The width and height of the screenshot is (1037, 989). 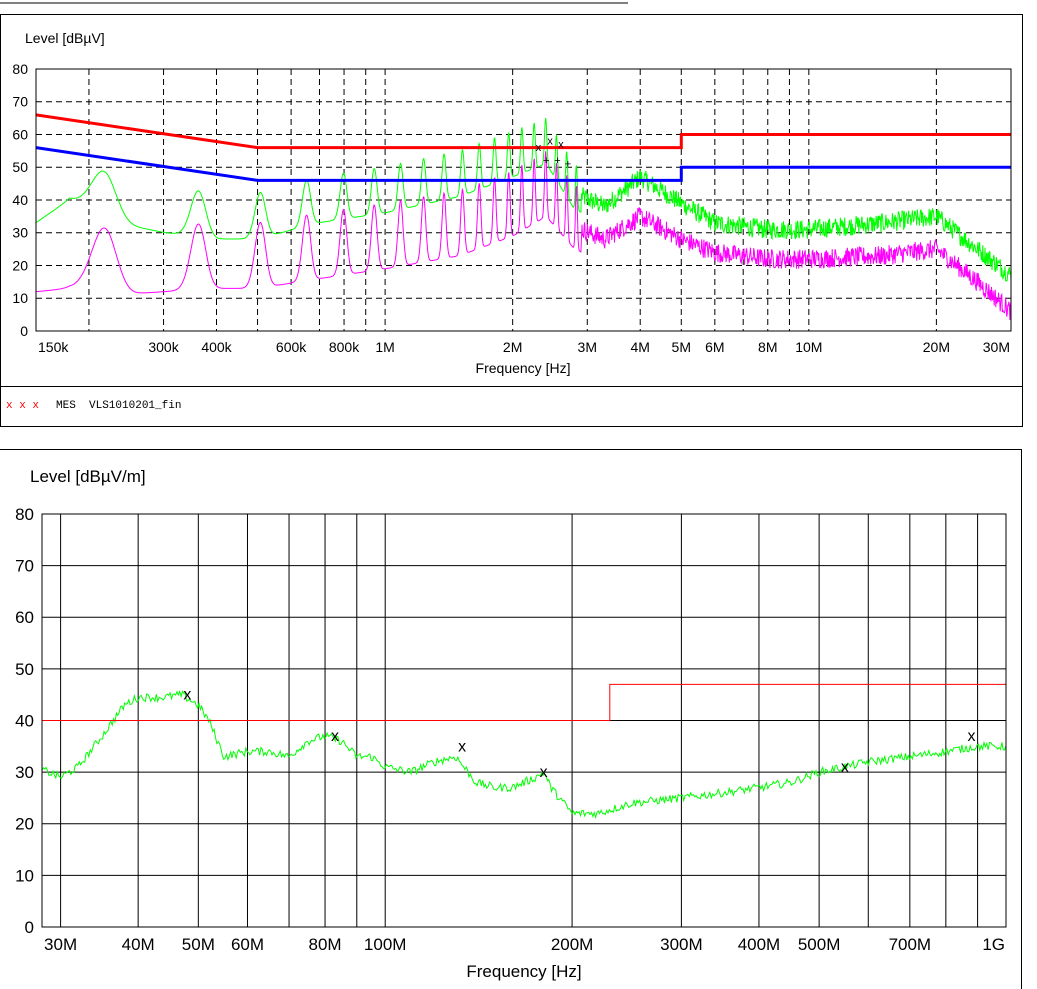 What do you see at coordinates (808, 347) in the screenshot?
I see `x-tick-label: 10M` at bounding box center [808, 347].